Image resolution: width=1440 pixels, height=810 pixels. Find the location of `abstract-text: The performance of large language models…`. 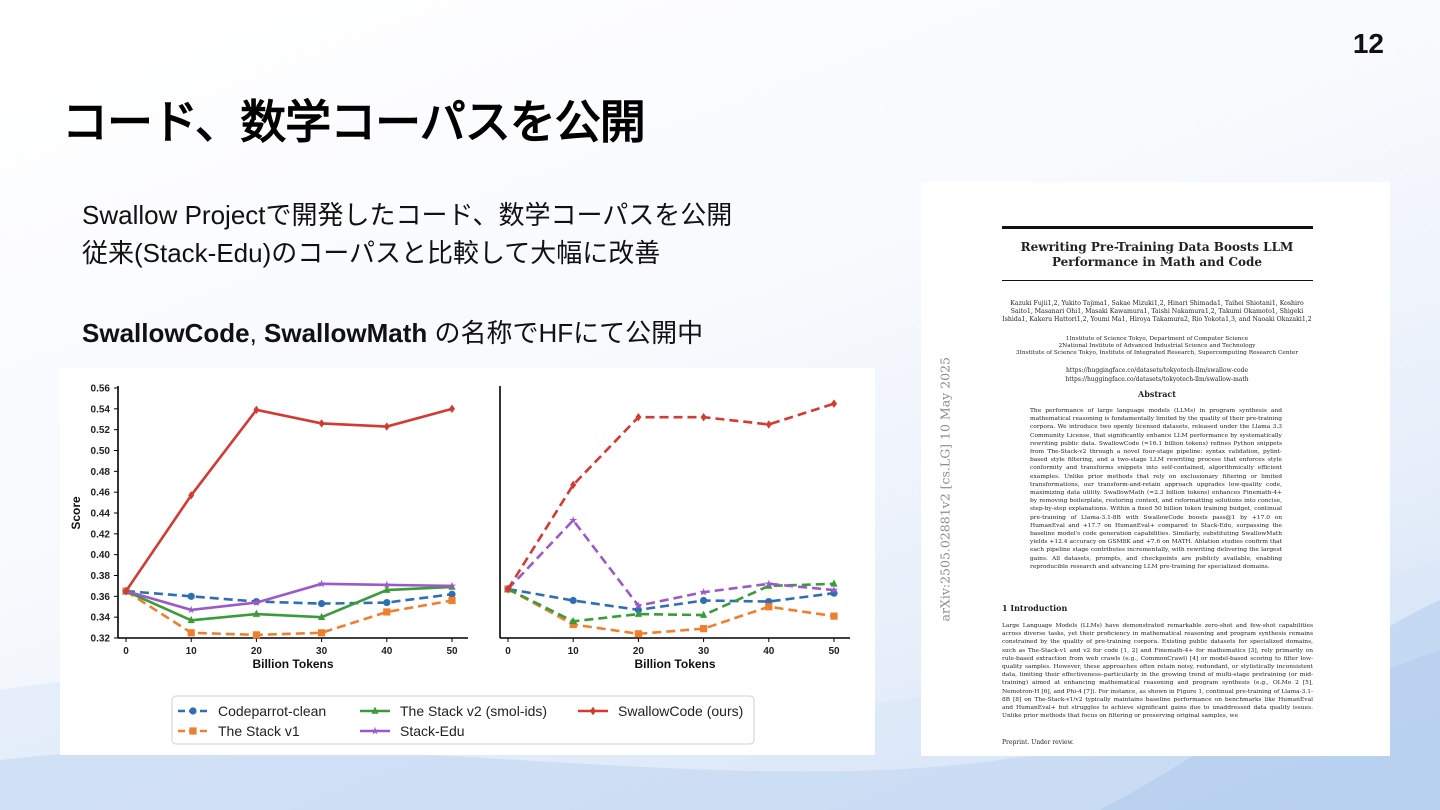

abstract-text: The performance of large language models… is located at coordinates (1156, 489).